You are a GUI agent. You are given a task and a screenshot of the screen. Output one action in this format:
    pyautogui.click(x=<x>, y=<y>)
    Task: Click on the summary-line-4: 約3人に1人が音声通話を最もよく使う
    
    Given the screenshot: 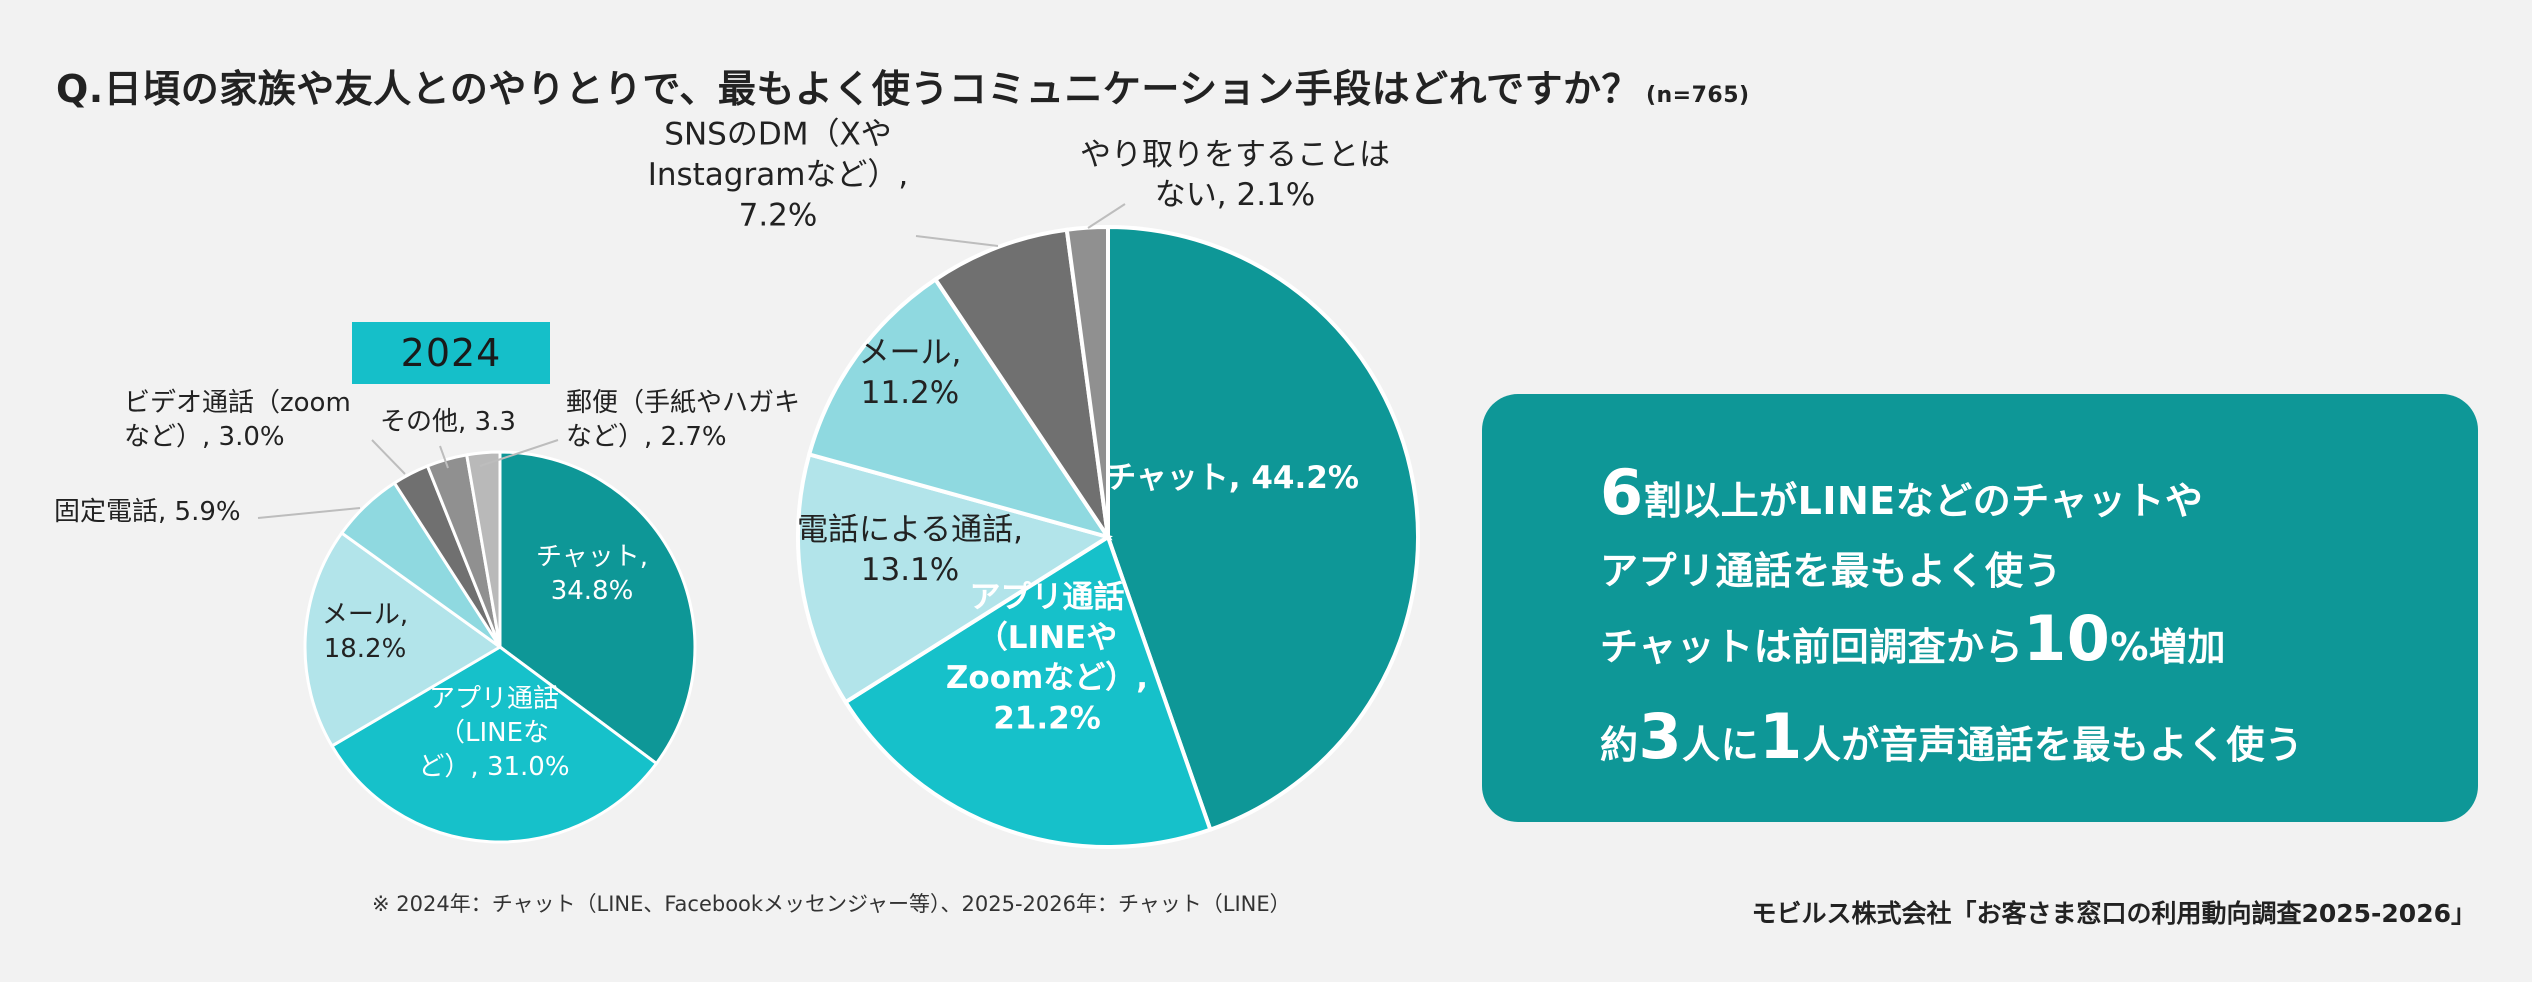 What is the action you would take?
    pyautogui.click(x=1951, y=736)
    